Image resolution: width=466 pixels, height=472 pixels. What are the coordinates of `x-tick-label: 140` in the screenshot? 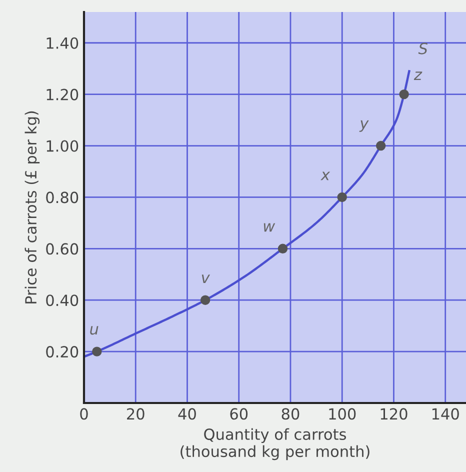 It's located at (445, 414).